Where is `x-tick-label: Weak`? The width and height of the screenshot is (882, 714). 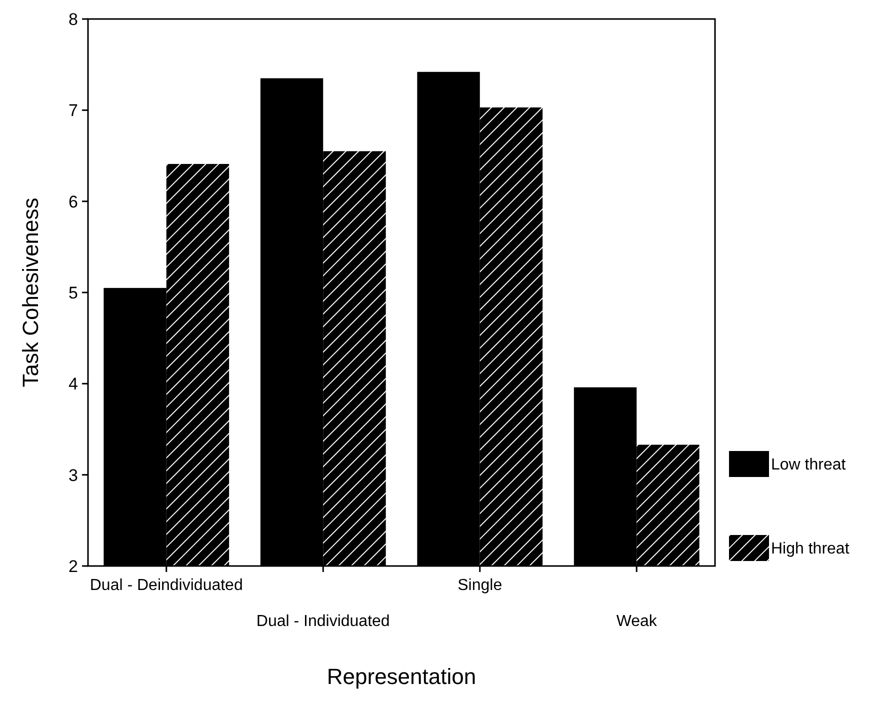 x-tick-label: Weak is located at coordinates (637, 621).